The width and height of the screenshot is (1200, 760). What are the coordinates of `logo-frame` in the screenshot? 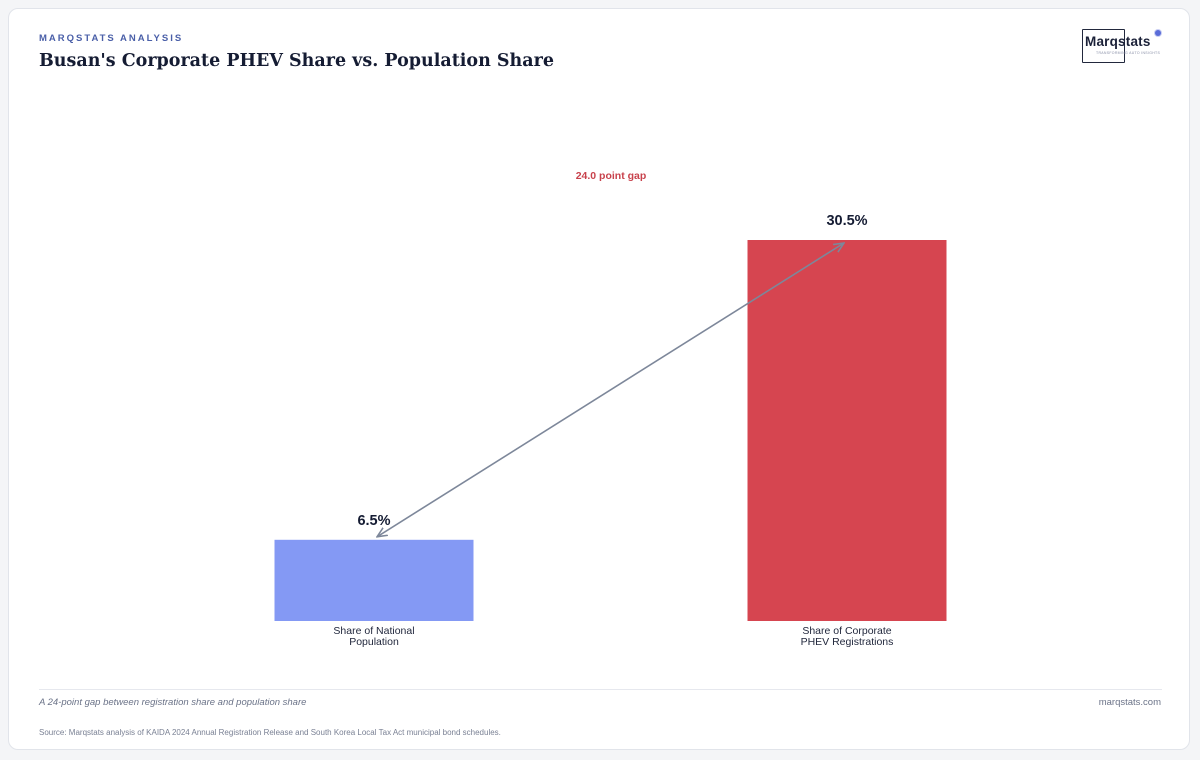 It's located at (1103, 46).